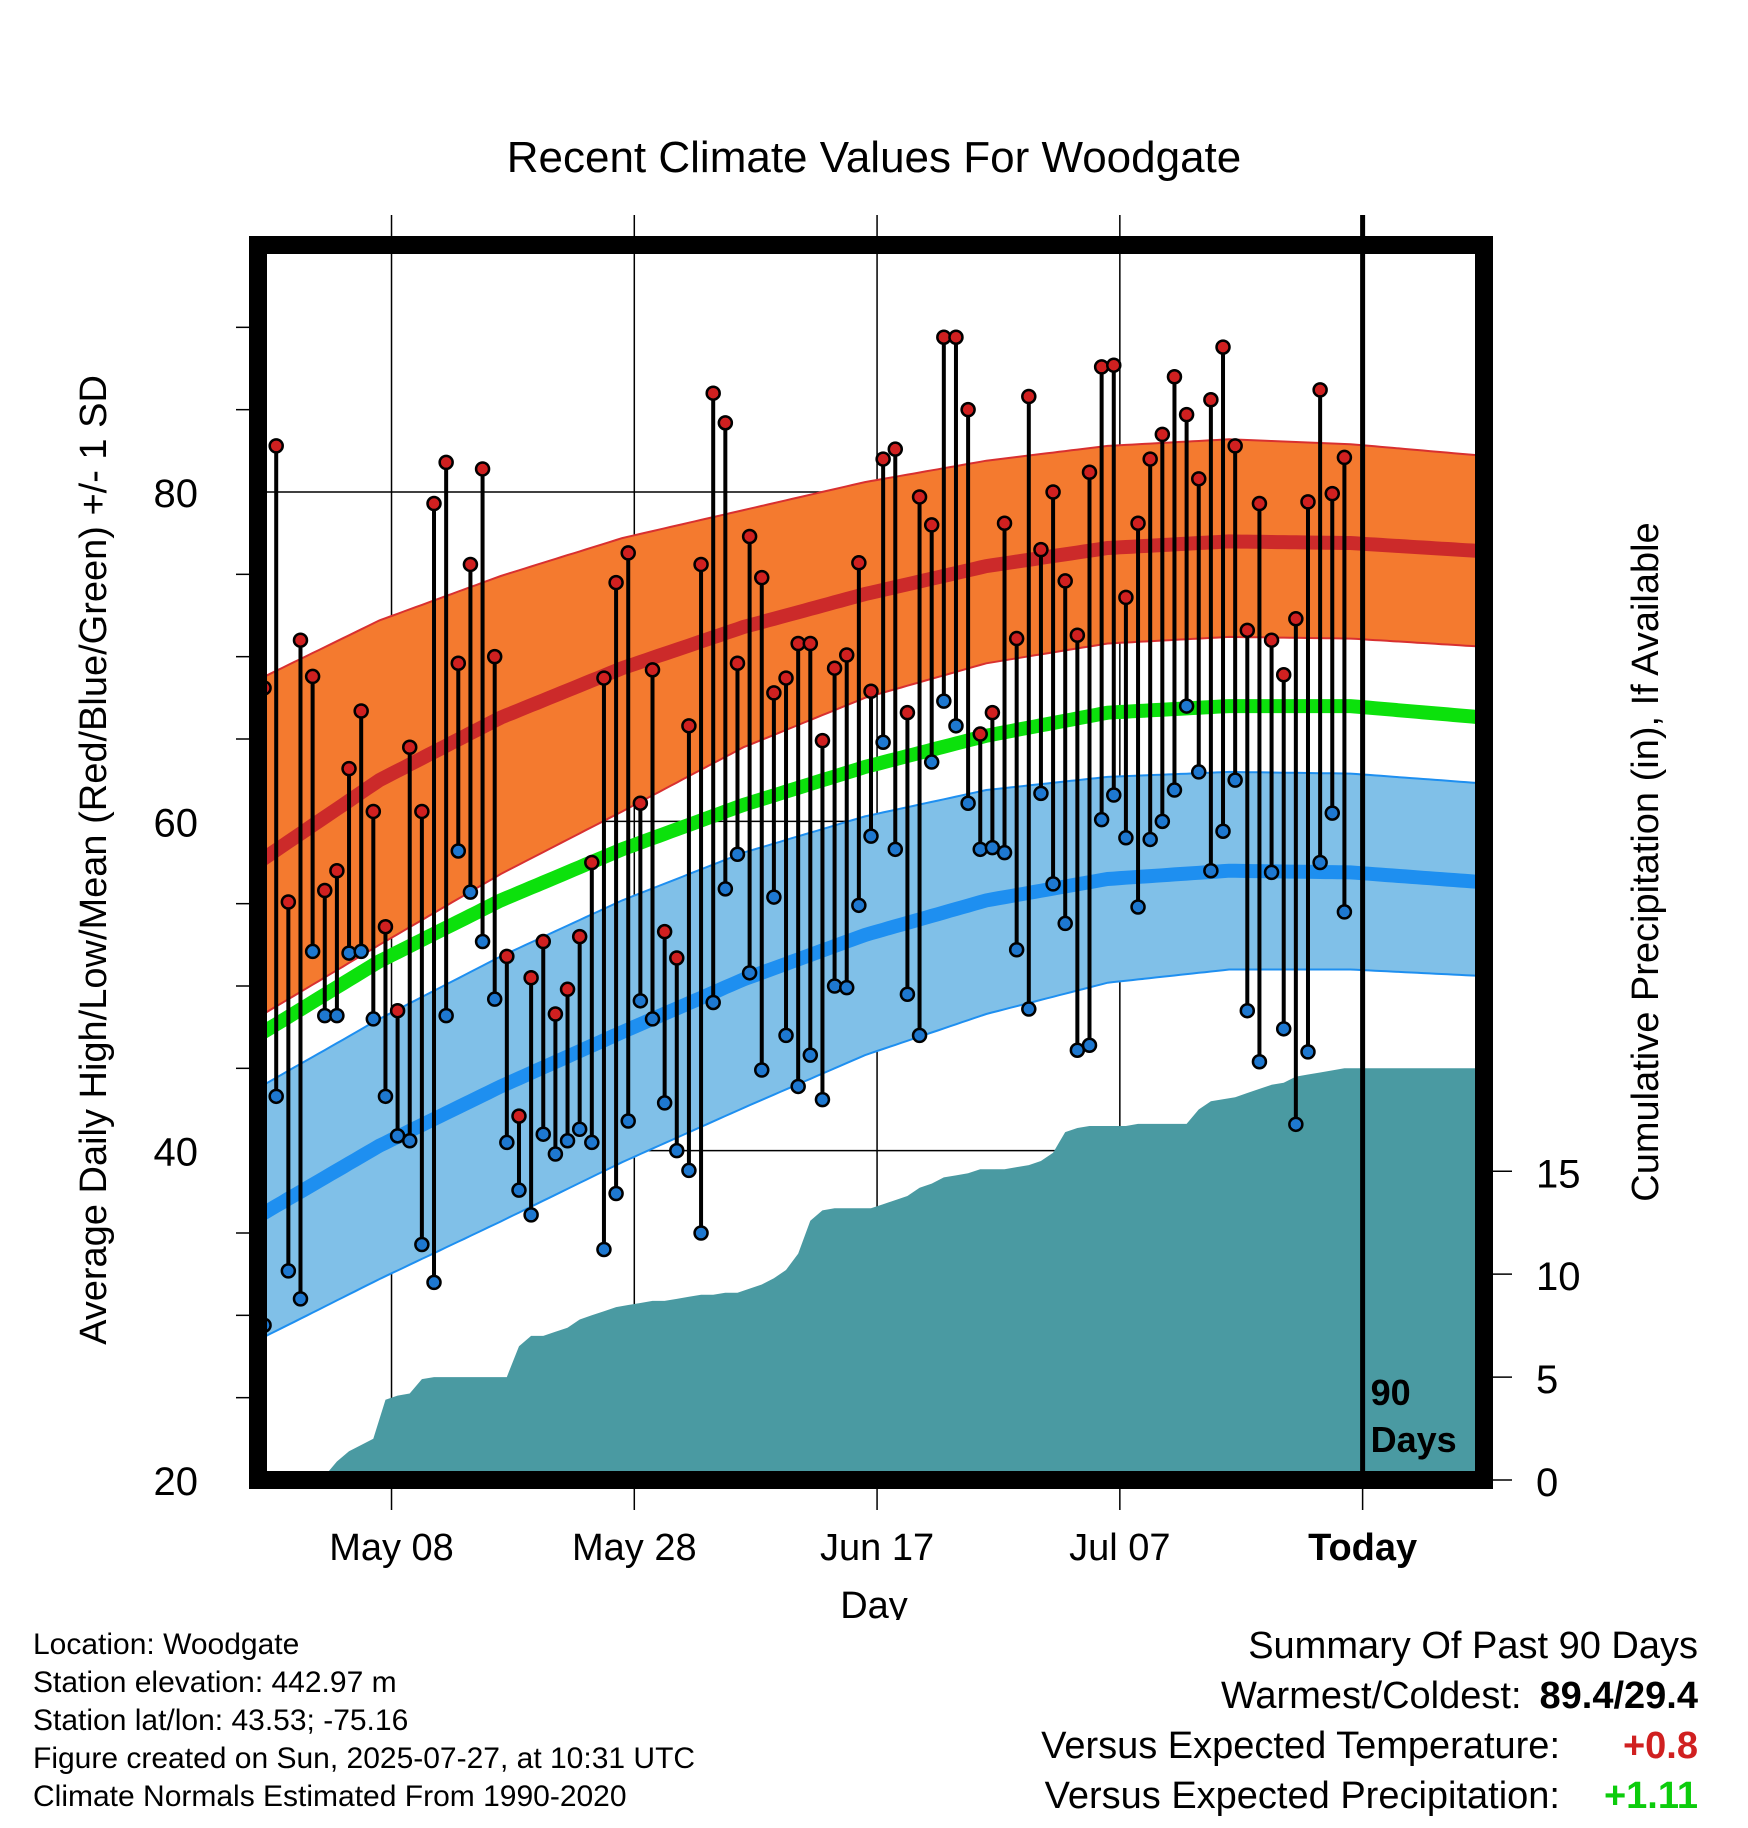 This screenshot has height=1828, width=1748. What do you see at coordinates (1558, 1174) in the screenshot?
I see `y2-tick-label-15: 15` at bounding box center [1558, 1174].